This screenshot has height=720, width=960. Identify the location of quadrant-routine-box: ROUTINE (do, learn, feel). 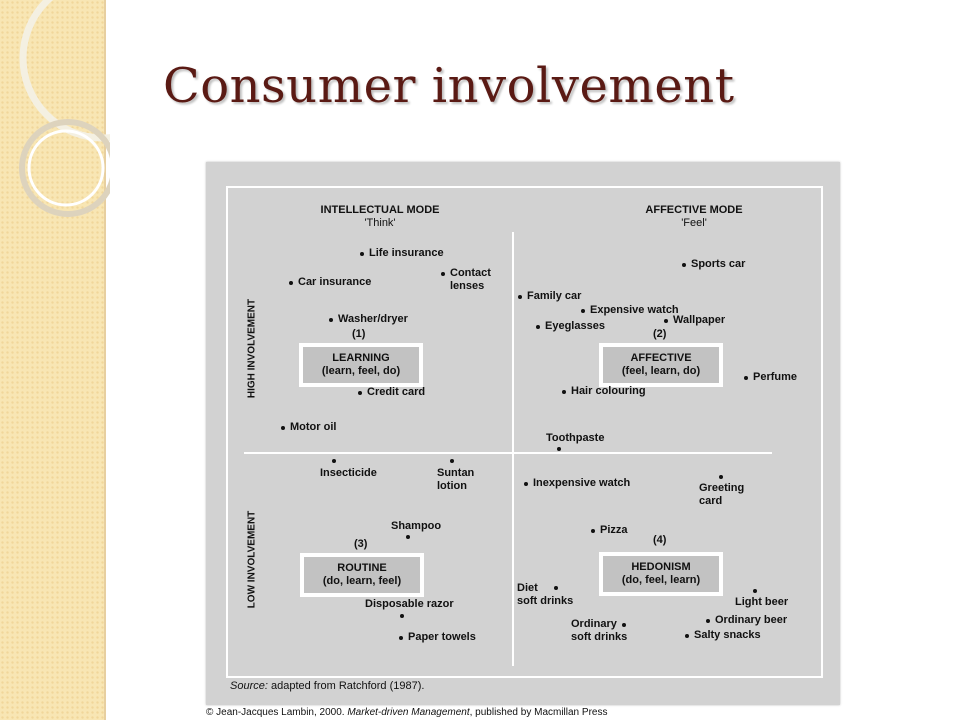
(362, 575).